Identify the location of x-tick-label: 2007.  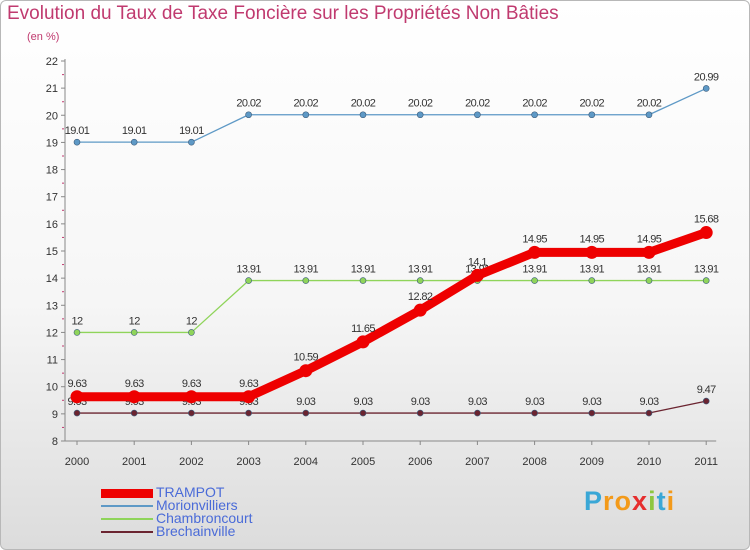
(477, 462).